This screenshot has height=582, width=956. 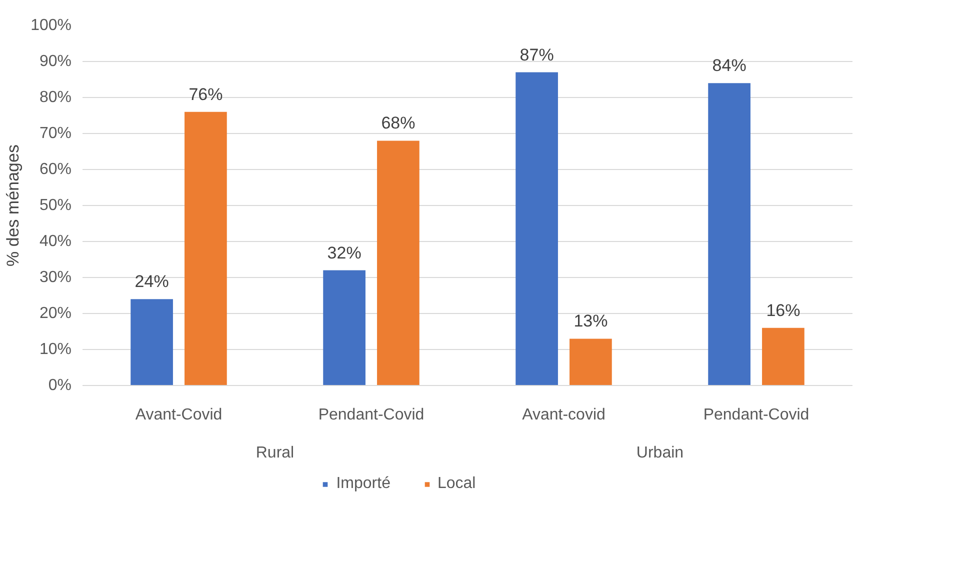 What do you see at coordinates (205, 94) in the screenshot?
I see `data-label: 76%` at bounding box center [205, 94].